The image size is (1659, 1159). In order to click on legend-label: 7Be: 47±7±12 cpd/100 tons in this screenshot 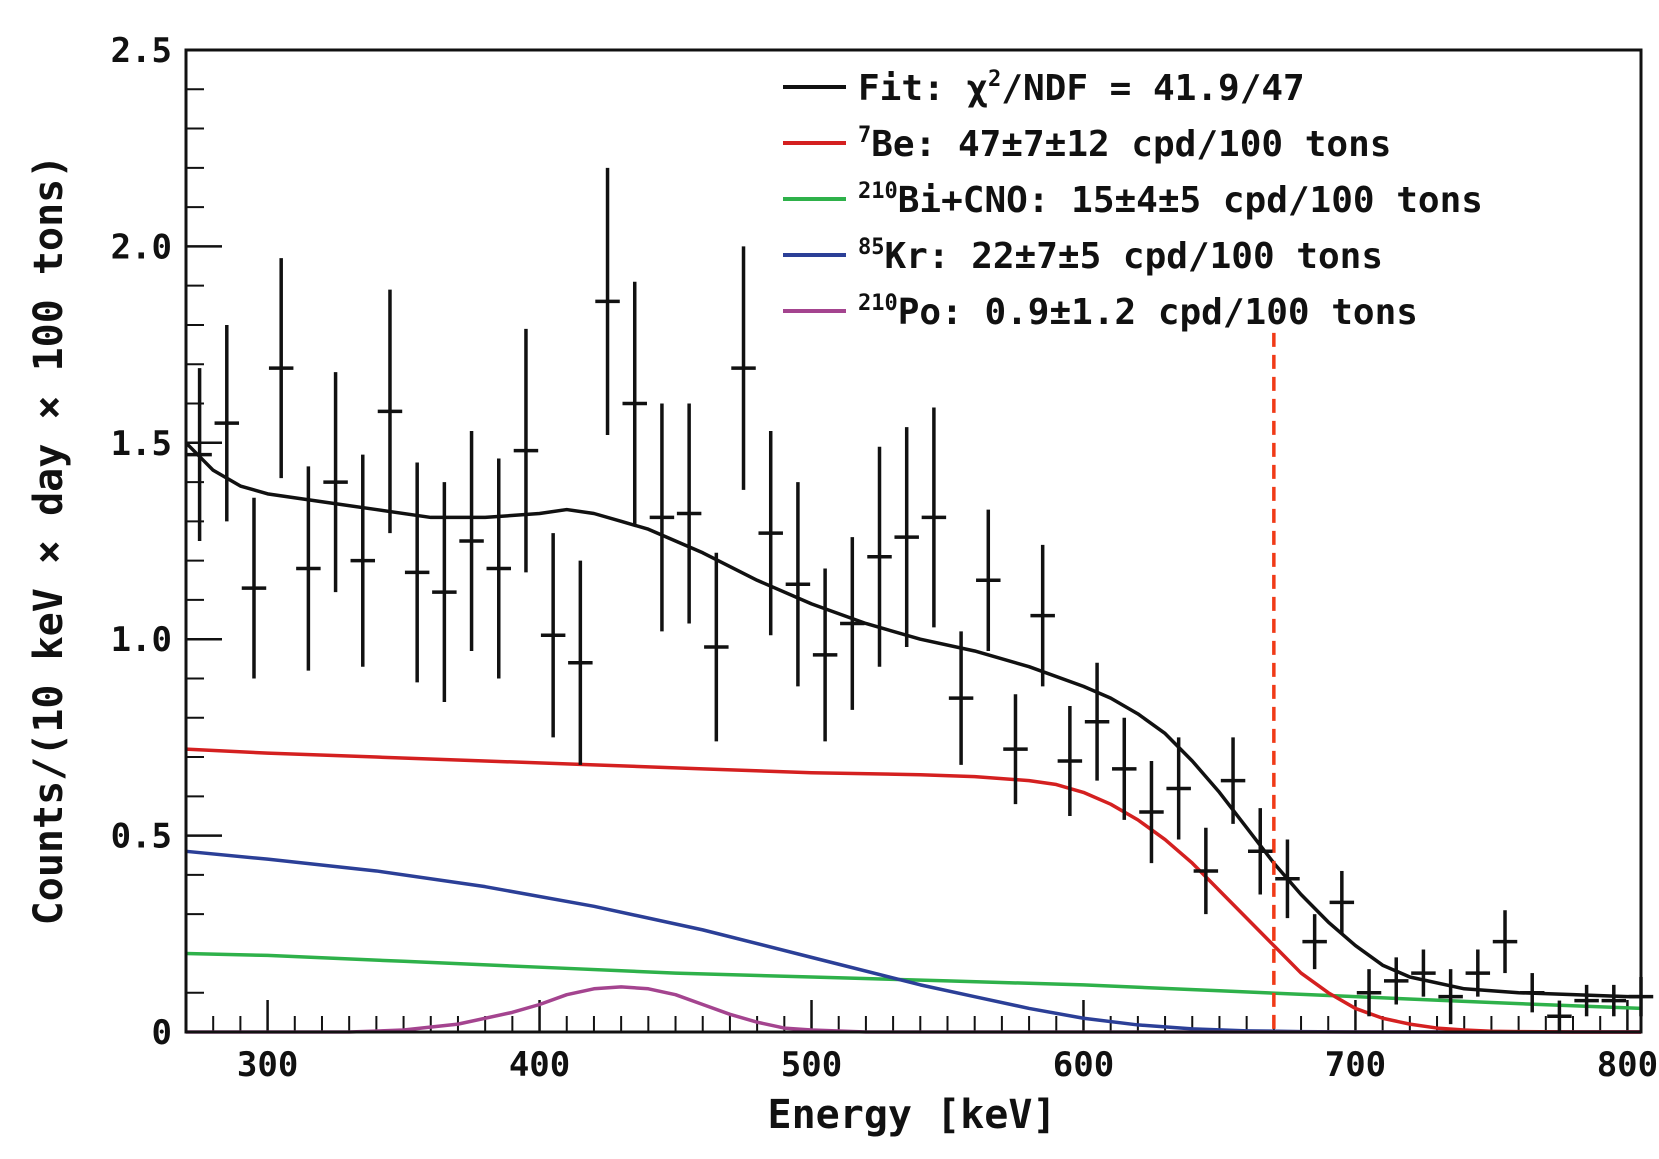, I will do `click(1124, 144)`.